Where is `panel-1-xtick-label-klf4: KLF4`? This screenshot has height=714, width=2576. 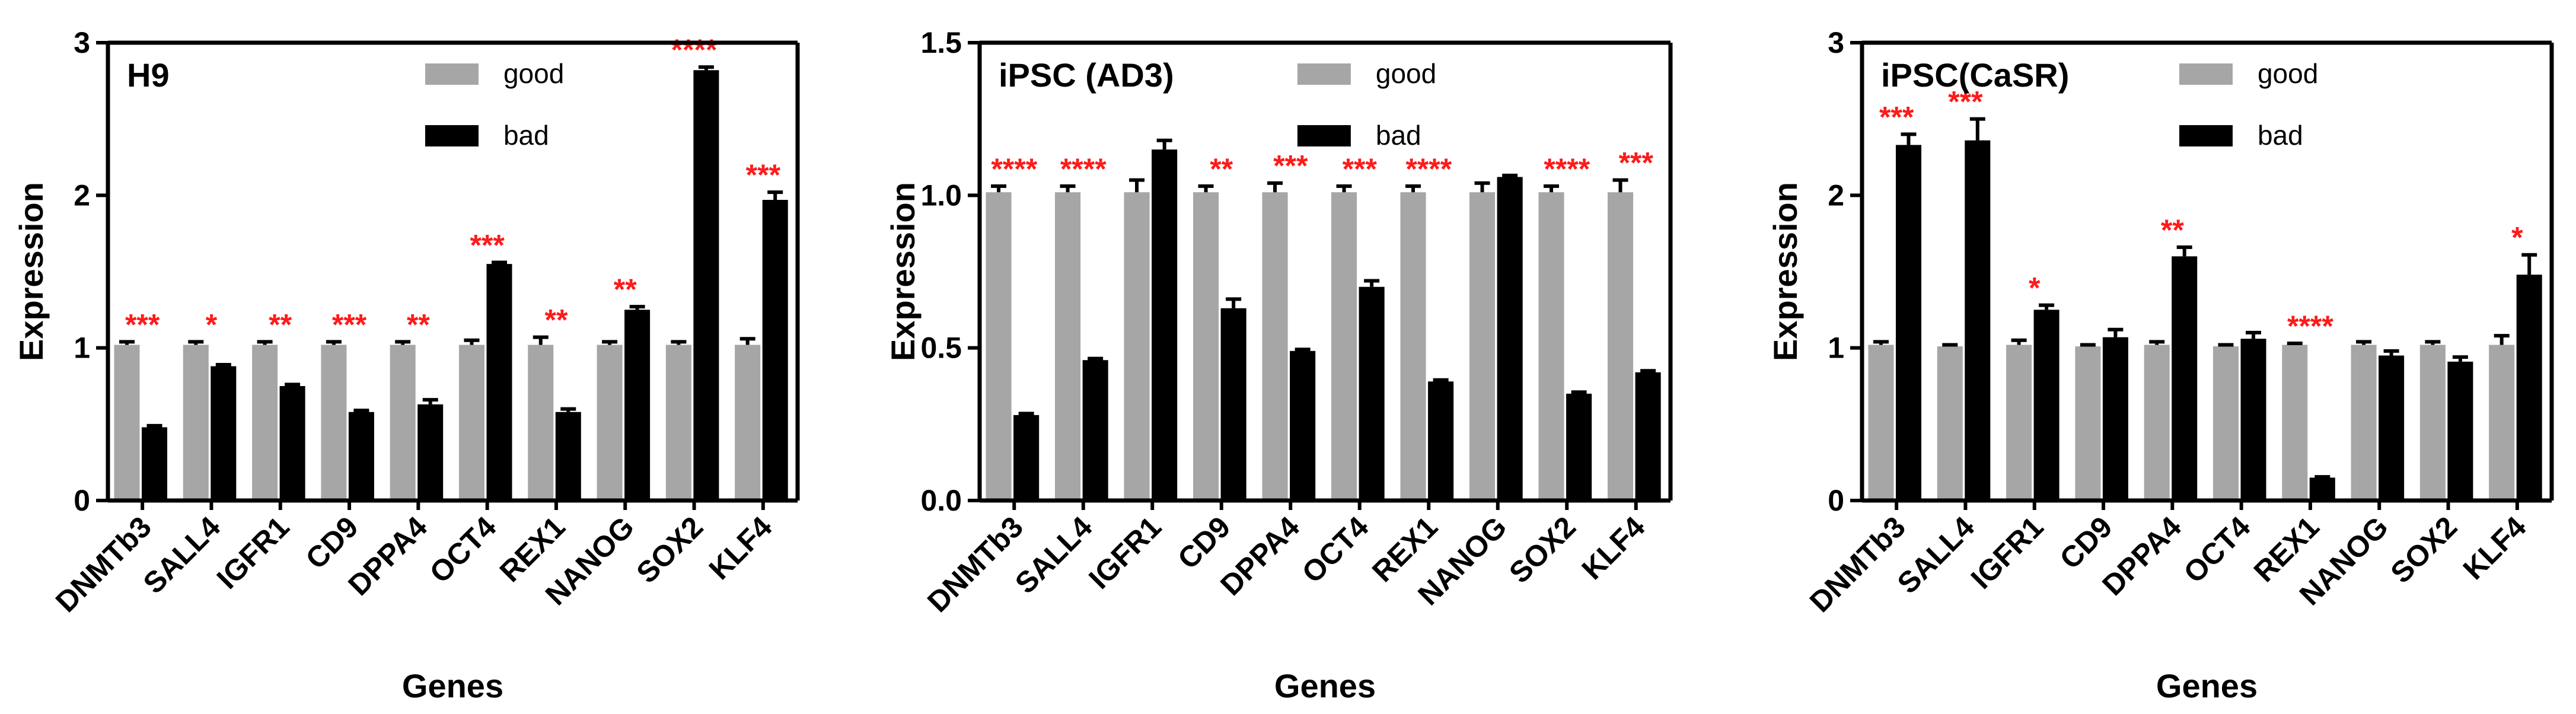 panel-1-xtick-label-klf4: KLF4 is located at coordinates (741, 548).